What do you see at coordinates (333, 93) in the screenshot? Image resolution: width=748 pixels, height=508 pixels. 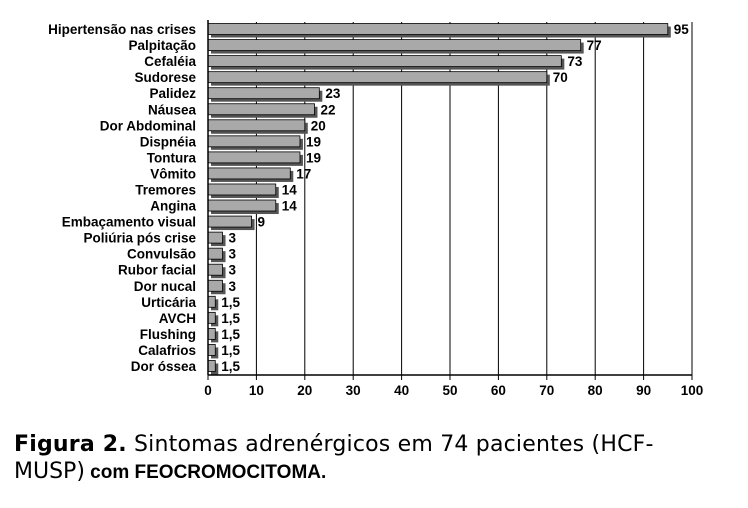 I see `value-label: 23` at bounding box center [333, 93].